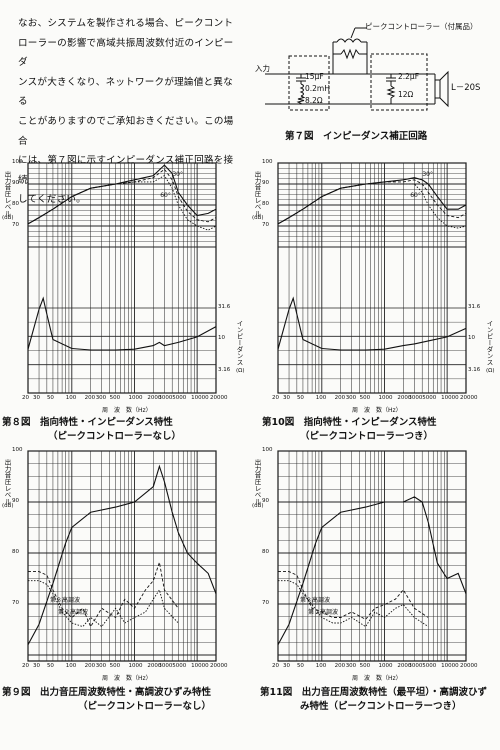 The image size is (500, 750). Describe the element at coordinates (107, 692) in the screenshot. I see `fig9-caption: 第９図 出力音圧周波数特性・高調波ひずみ特性` at that location.